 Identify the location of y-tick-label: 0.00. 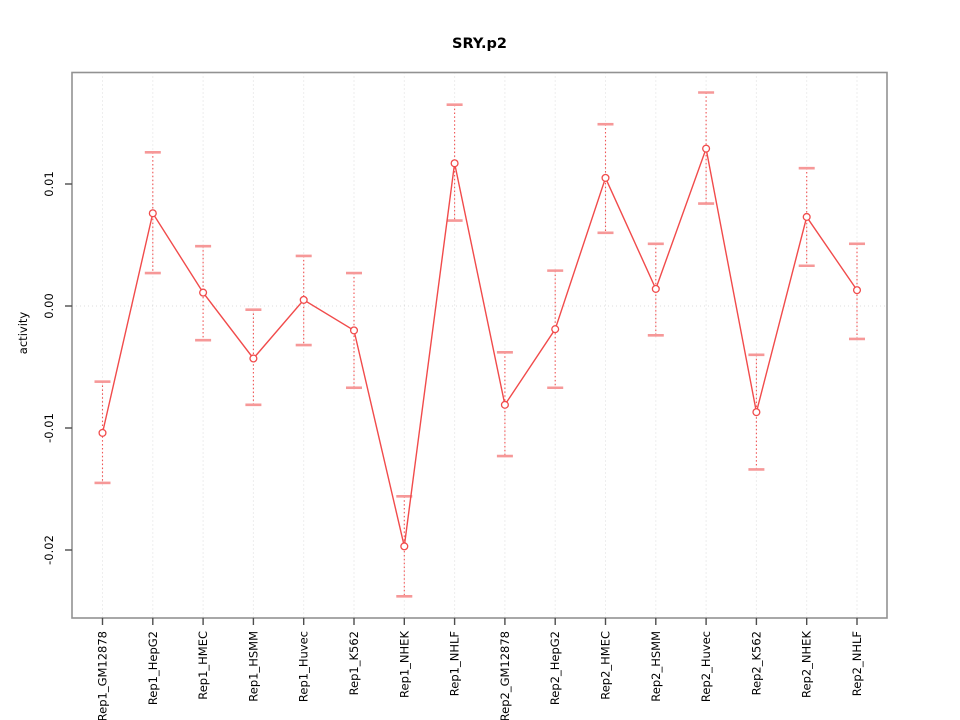
(49, 306).